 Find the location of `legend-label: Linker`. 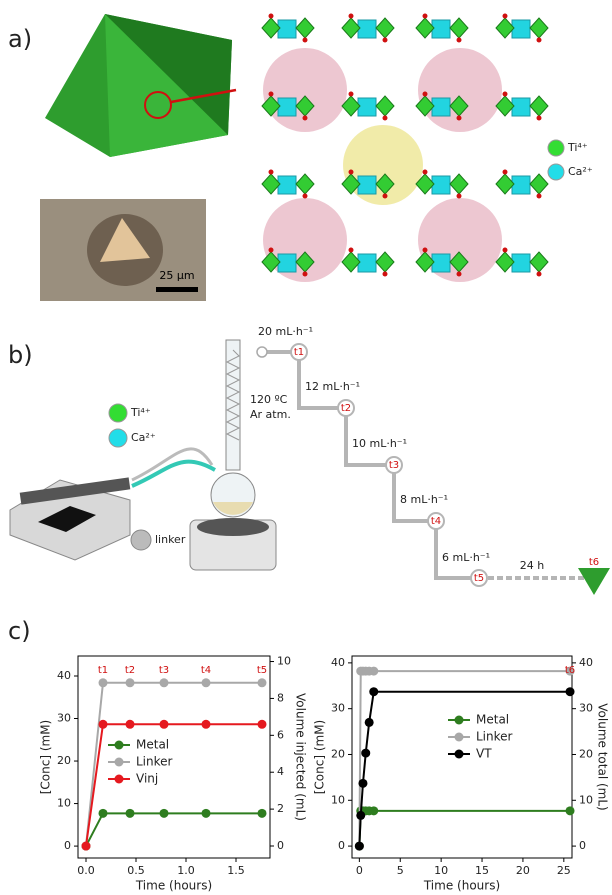

legend-label: Linker is located at coordinates (494, 737).